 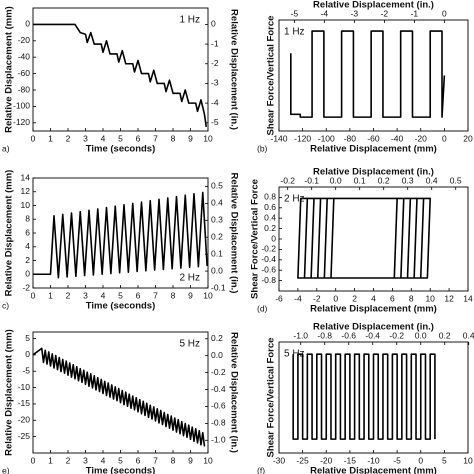 What do you see at coordinates (218, 389) in the screenshot?
I see `y2-tick-label: -0.4` at bounding box center [218, 389].